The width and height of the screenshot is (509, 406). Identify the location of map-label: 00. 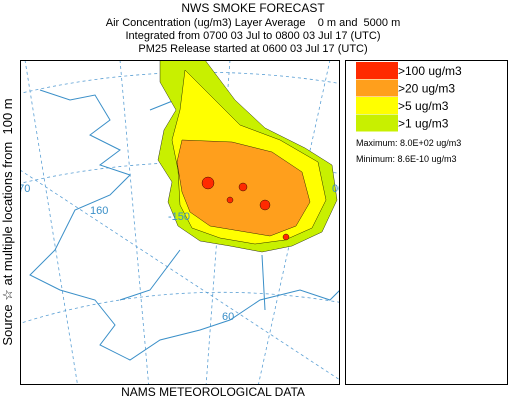
(338, 189).